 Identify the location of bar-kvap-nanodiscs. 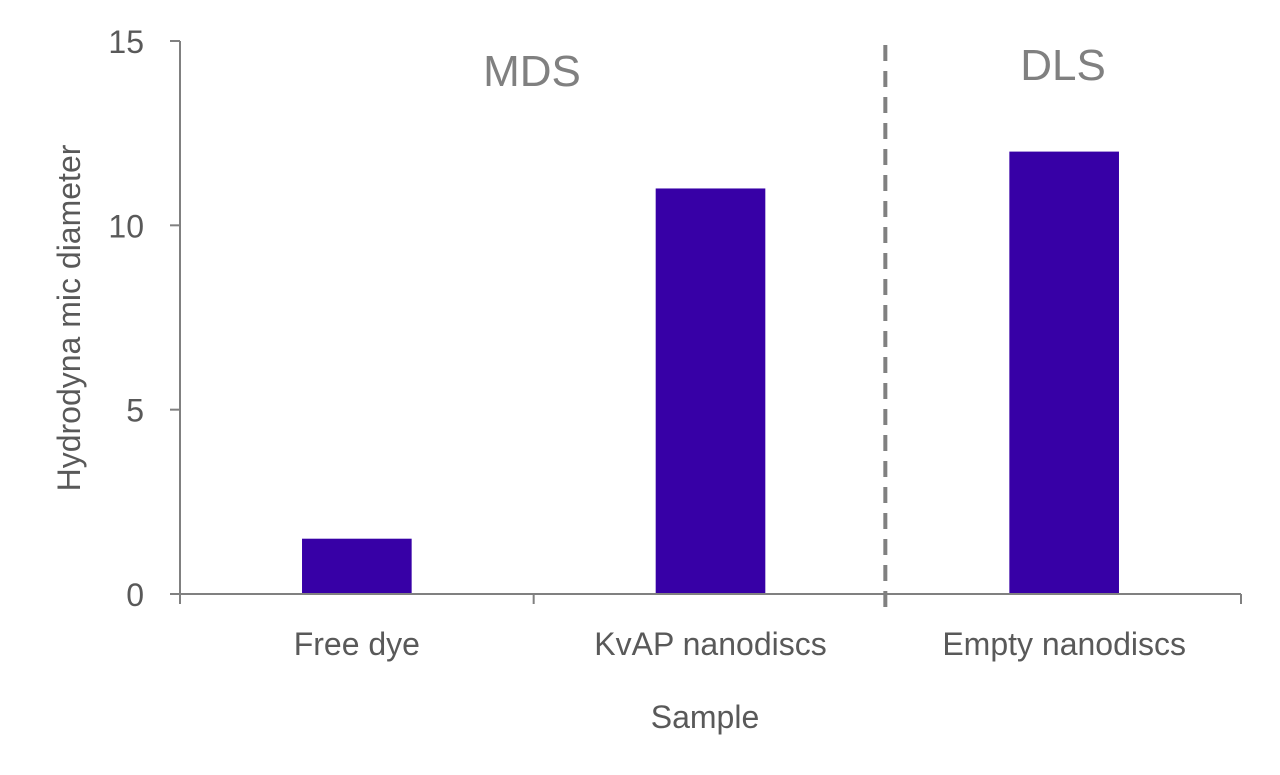
(710, 391).